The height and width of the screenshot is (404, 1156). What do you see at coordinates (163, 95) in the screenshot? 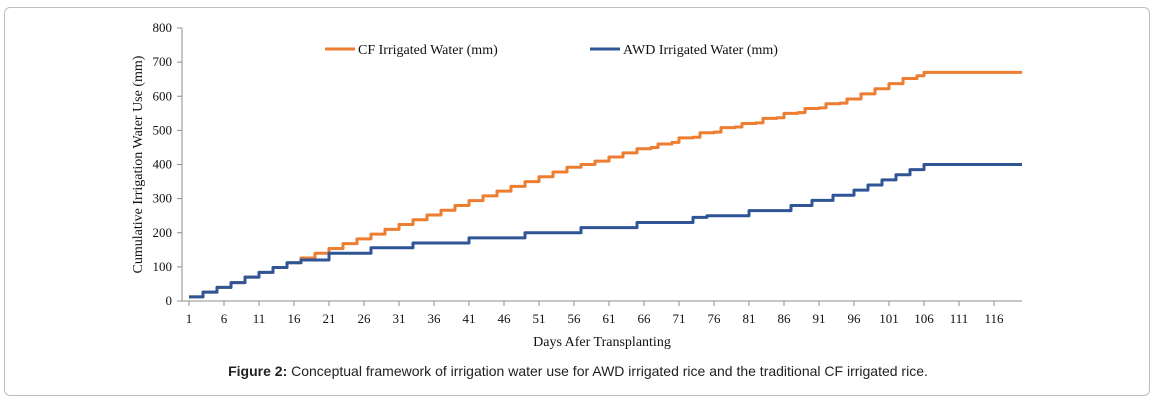
I see `y-tick-label: 600` at bounding box center [163, 95].